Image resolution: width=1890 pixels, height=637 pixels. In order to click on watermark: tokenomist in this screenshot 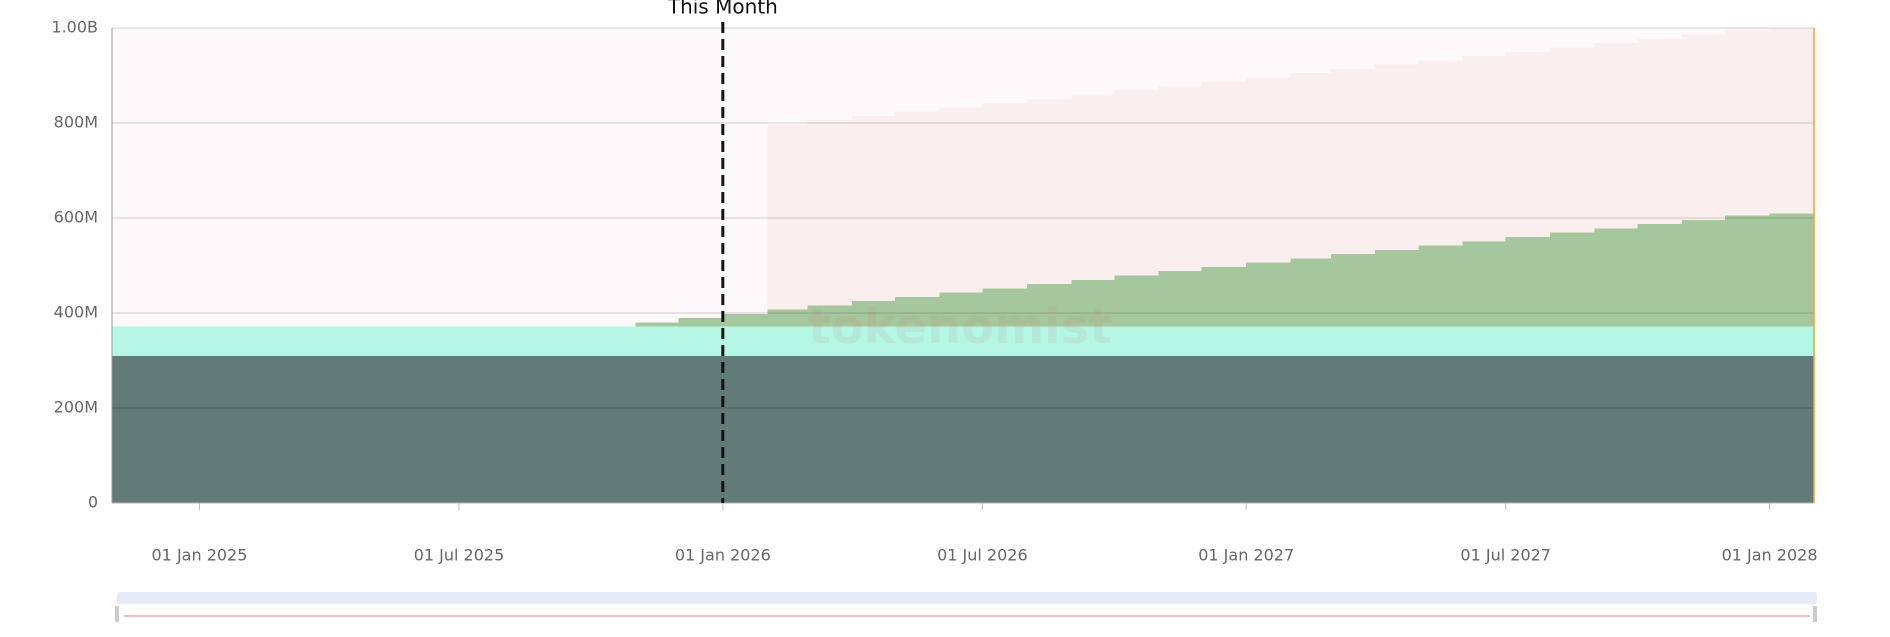, I will do `click(960, 327)`.